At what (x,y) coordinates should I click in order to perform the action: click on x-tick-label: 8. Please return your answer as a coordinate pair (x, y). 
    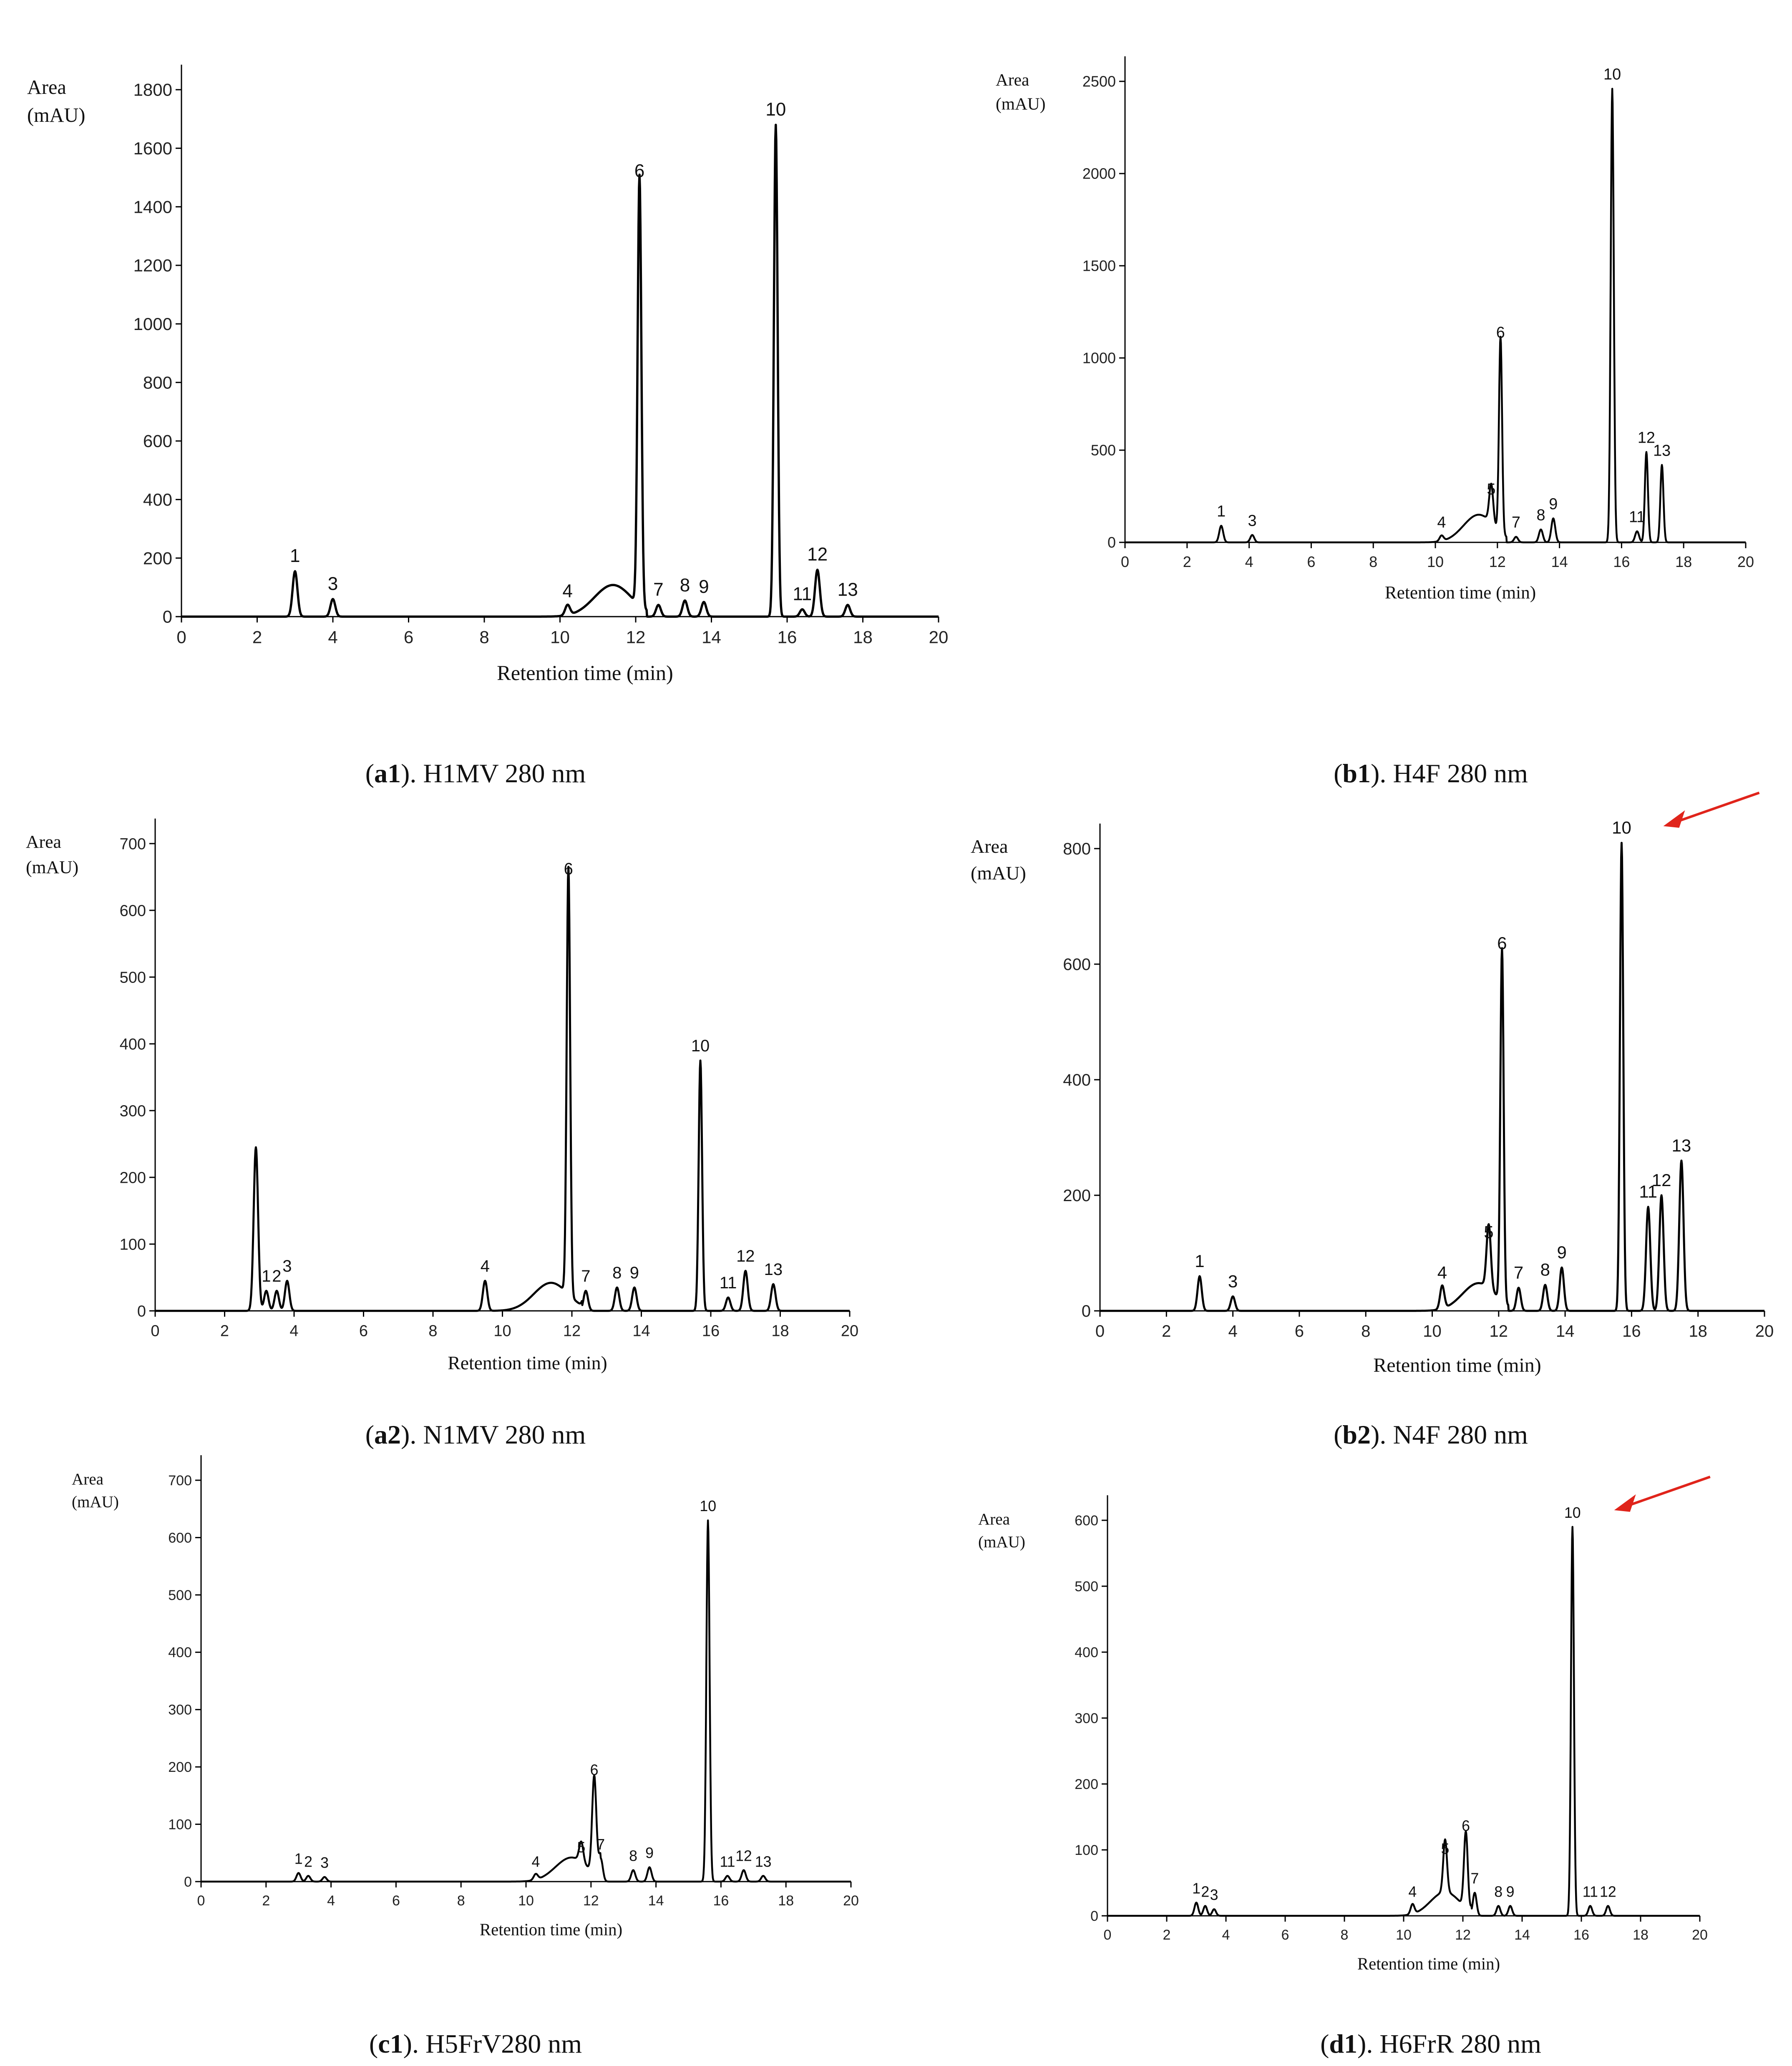
    Looking at the image, I should click on (432, 1331).